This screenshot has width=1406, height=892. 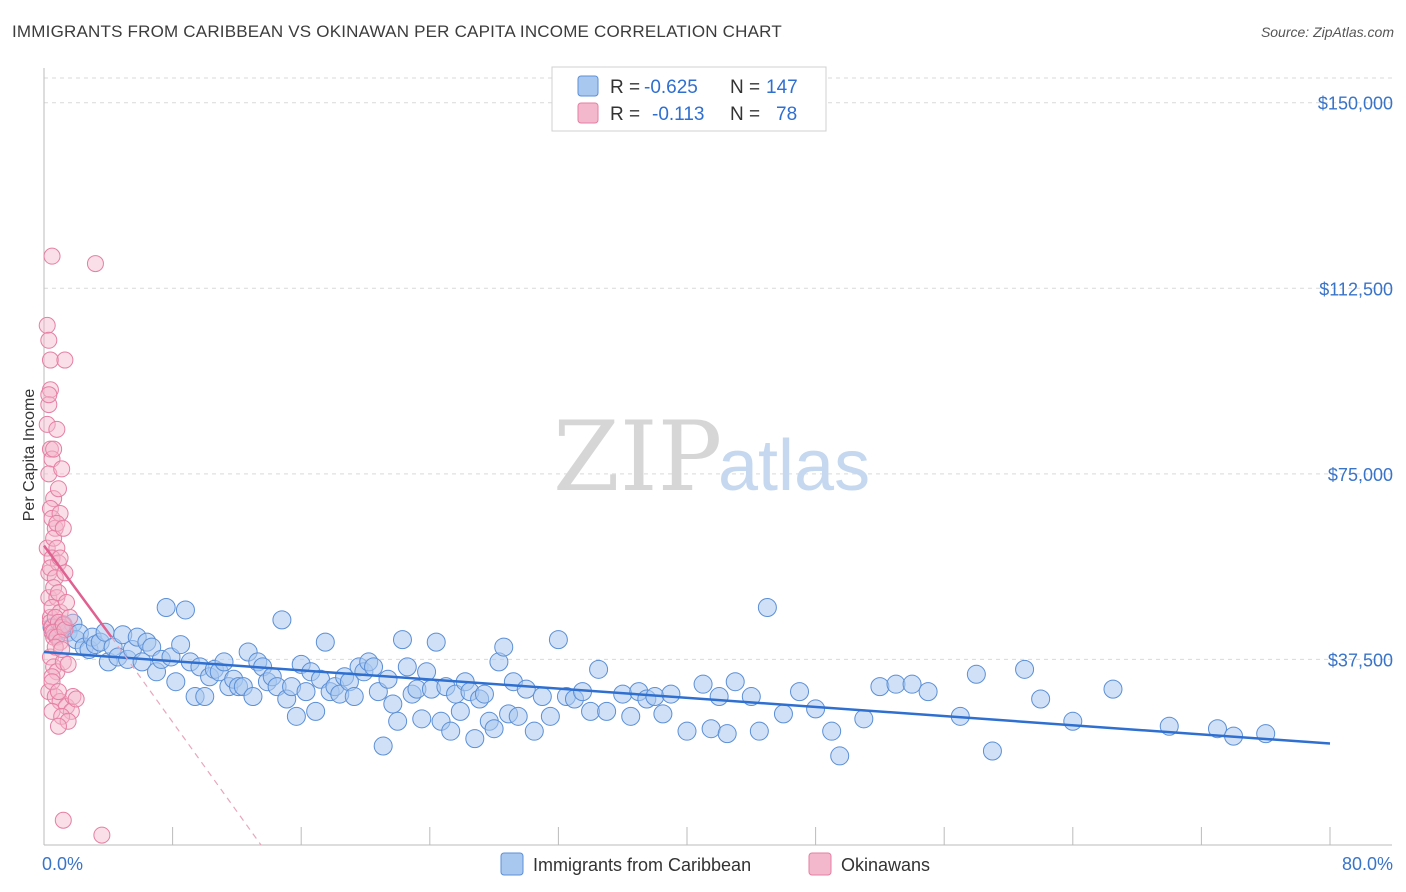 What do you see at coordinates (29, 455) in the screenshot?
I see `y-axis-label: Per Capita Income` at bounding box center [29, 455].